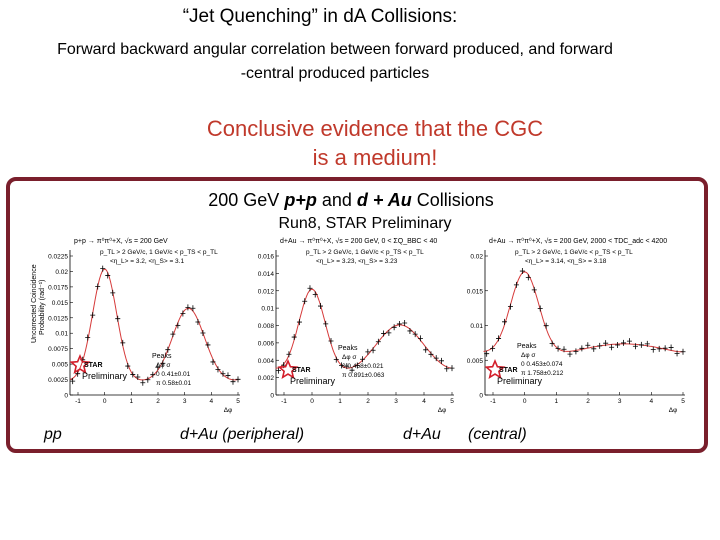  What do you see at coordinates (542, 364) in the screenshot?
I see `peaks-row-1: 0 0.453±0.074` at bounding box center [542, 364].